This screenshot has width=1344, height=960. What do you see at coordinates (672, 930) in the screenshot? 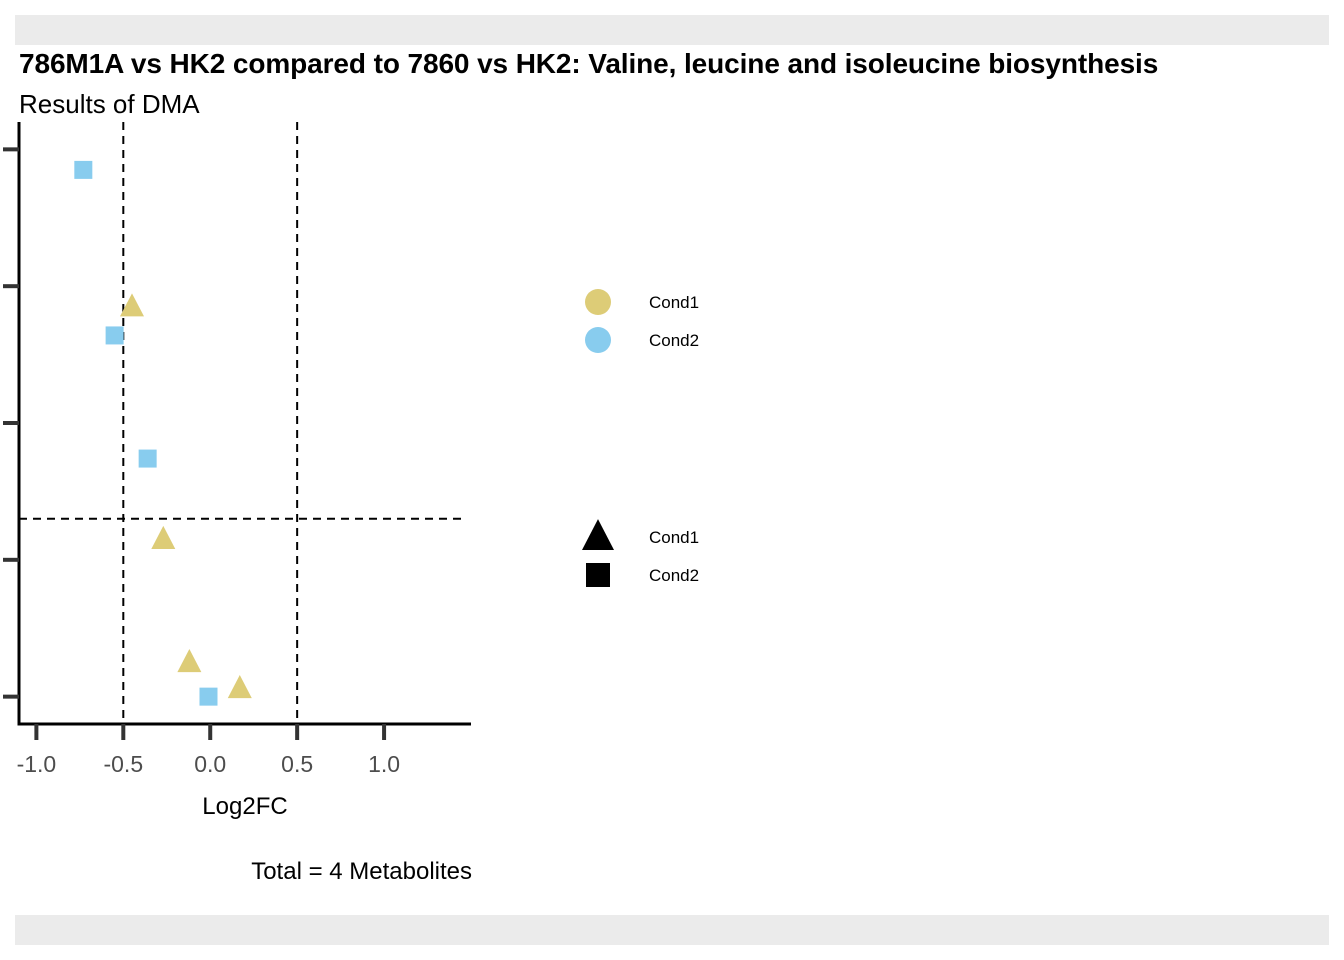
I see `bottom-strip` at bounding box center [672, 930].